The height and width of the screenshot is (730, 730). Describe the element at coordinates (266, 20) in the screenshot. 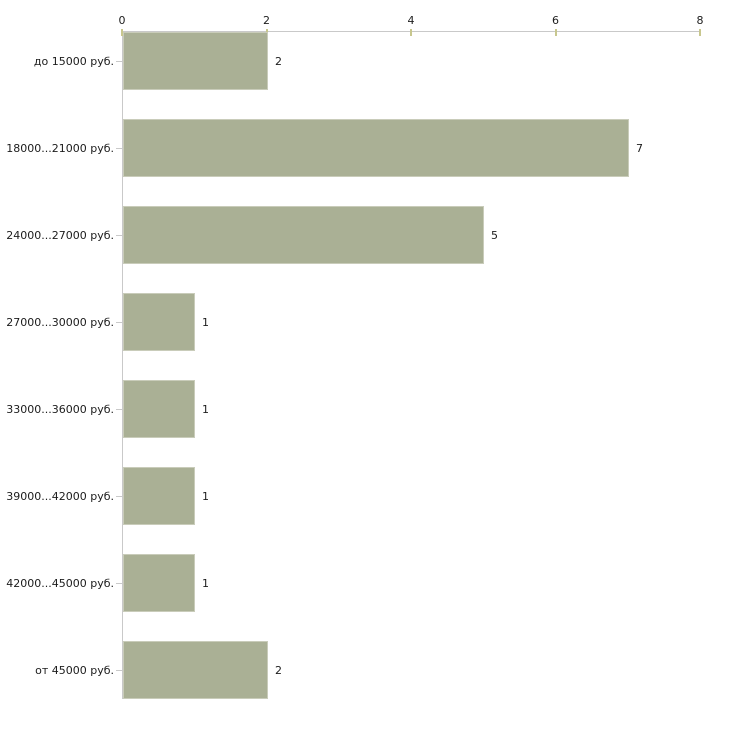

I see `x-tick-label: 2` at that location.